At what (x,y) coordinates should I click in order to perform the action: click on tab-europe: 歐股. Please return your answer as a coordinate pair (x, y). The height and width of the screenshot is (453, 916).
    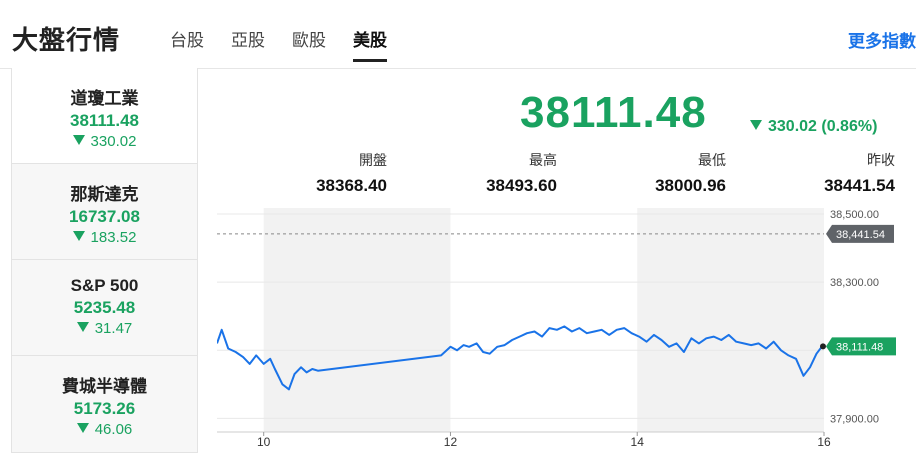
    Looking at the image, I should click on (309, 40).